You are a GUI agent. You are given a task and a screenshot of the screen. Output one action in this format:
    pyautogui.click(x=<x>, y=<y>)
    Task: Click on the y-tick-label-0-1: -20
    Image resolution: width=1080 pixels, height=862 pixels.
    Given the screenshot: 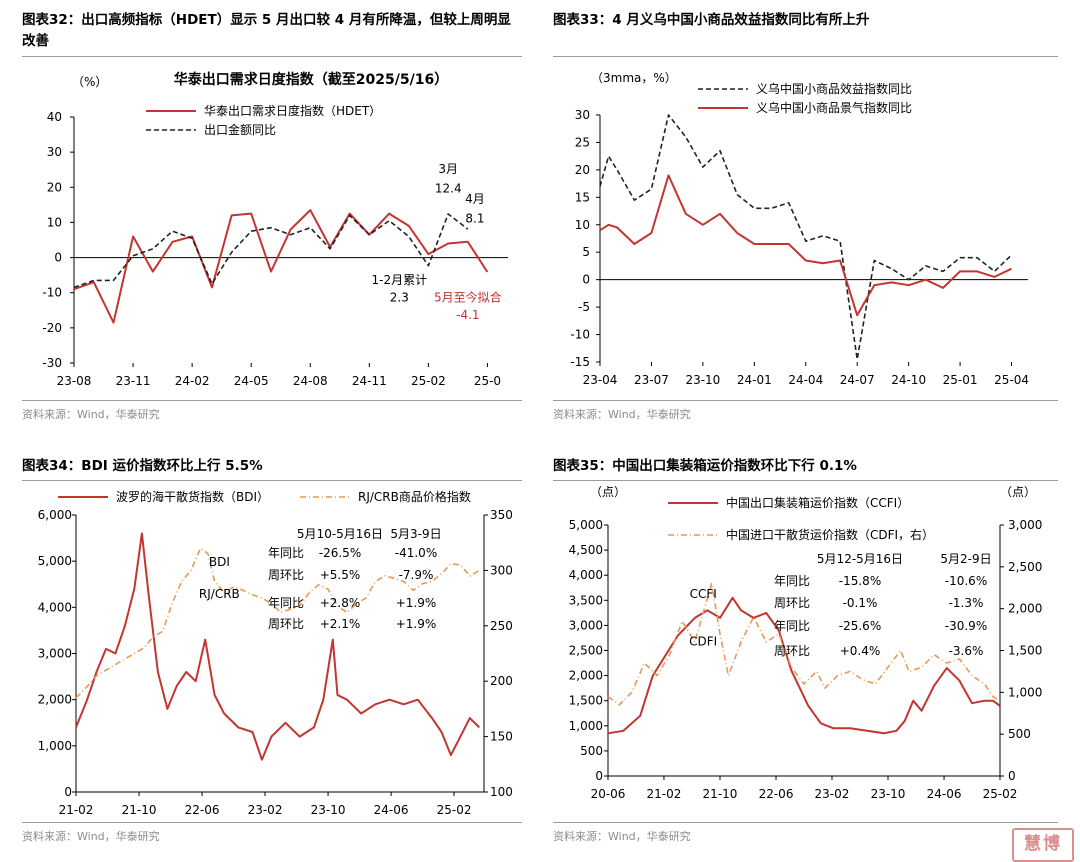 What is the action you would take?
    pyautogui.click(x=52, y=328)
    